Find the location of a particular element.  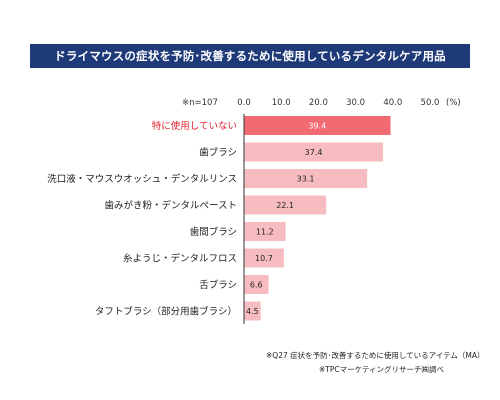

x-tick-label: 20.0 is located at coordinates (318, 103).